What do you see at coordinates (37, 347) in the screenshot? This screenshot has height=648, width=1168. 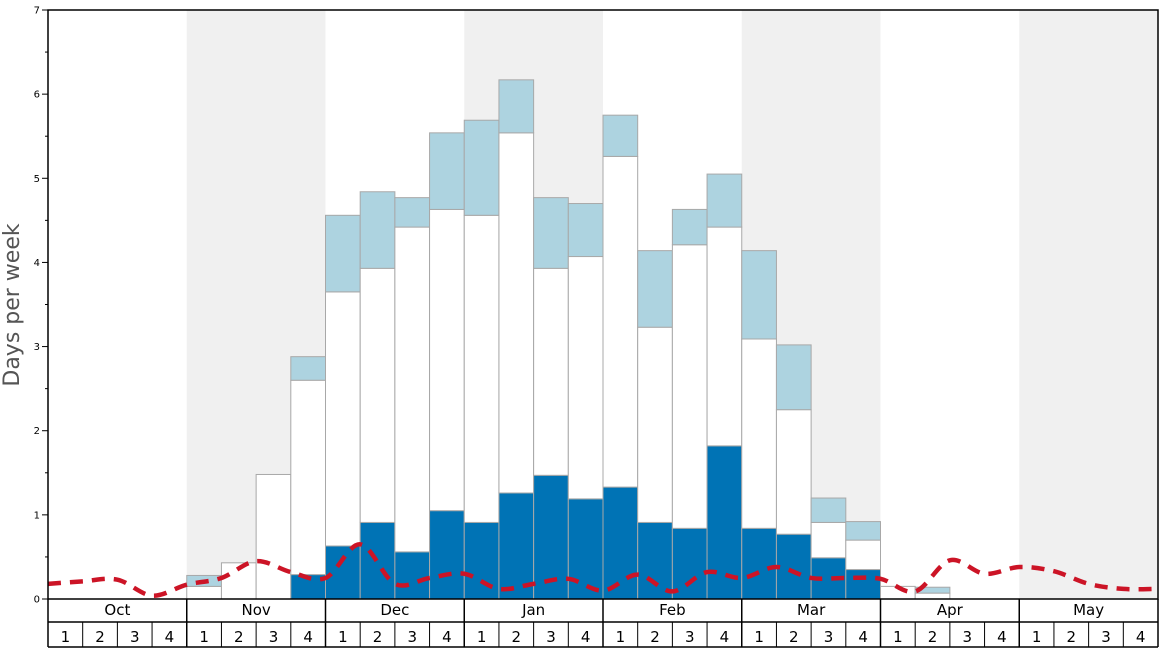 I see `y-tick-label: 3` at bounding box center [37, 347].